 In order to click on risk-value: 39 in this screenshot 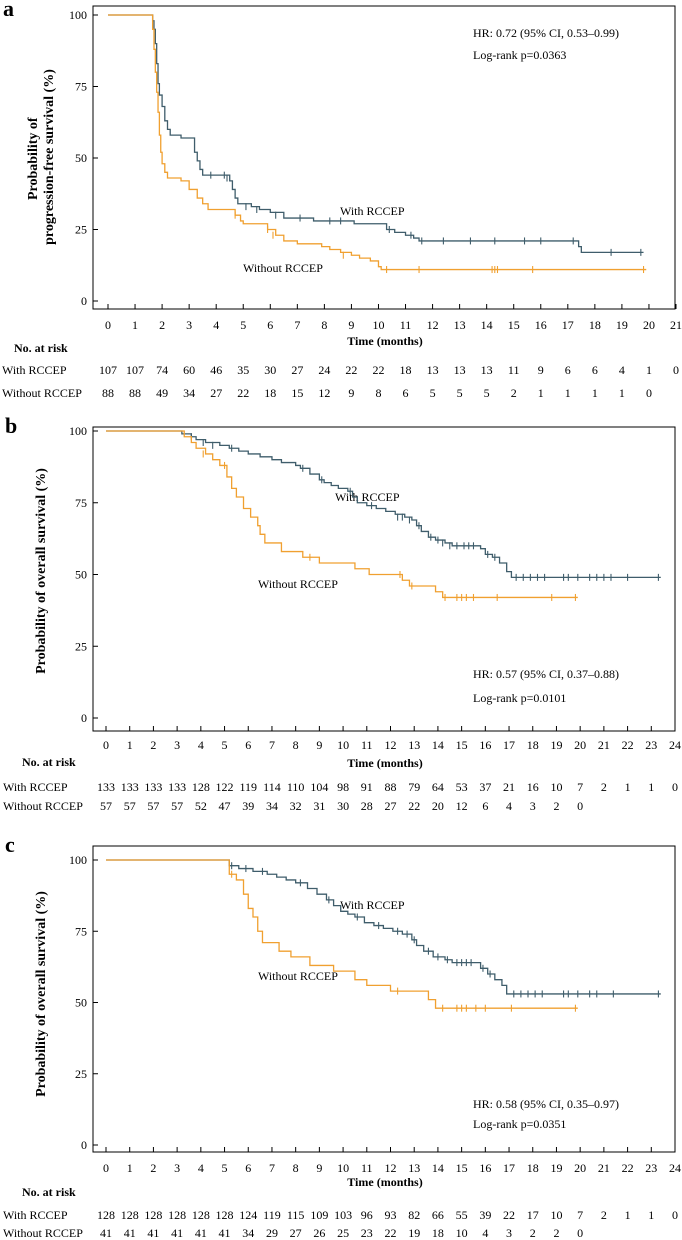, I will do `click(248, 806)`.